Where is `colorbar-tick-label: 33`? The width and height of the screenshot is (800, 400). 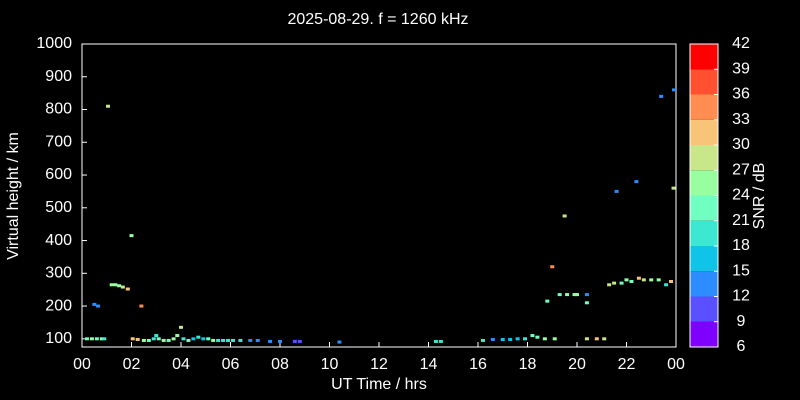
colorbar-tick-label: 33 is located at coordinates (741, 119).